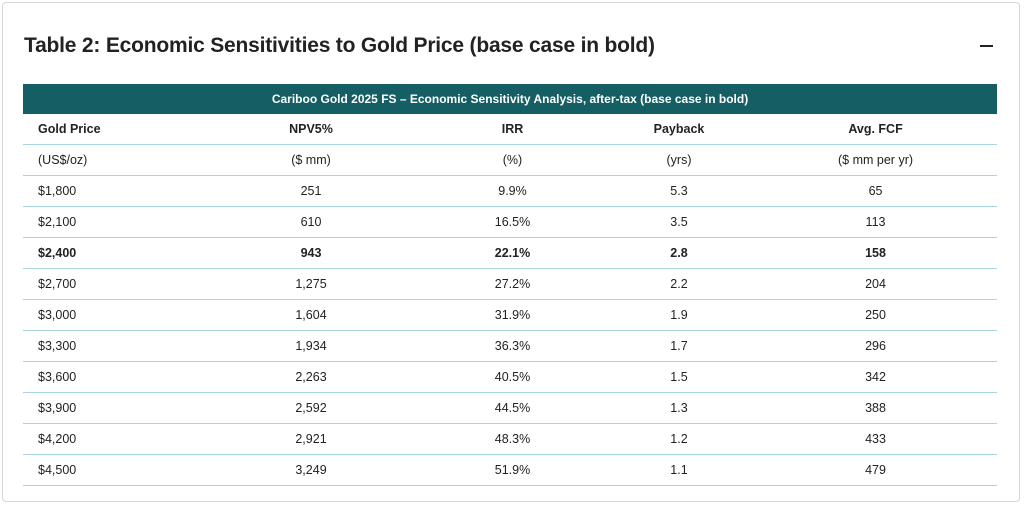 The height and width of the screenshot is (506, 1024). I want to click on table-cell: 1,275, so click(311, 284).